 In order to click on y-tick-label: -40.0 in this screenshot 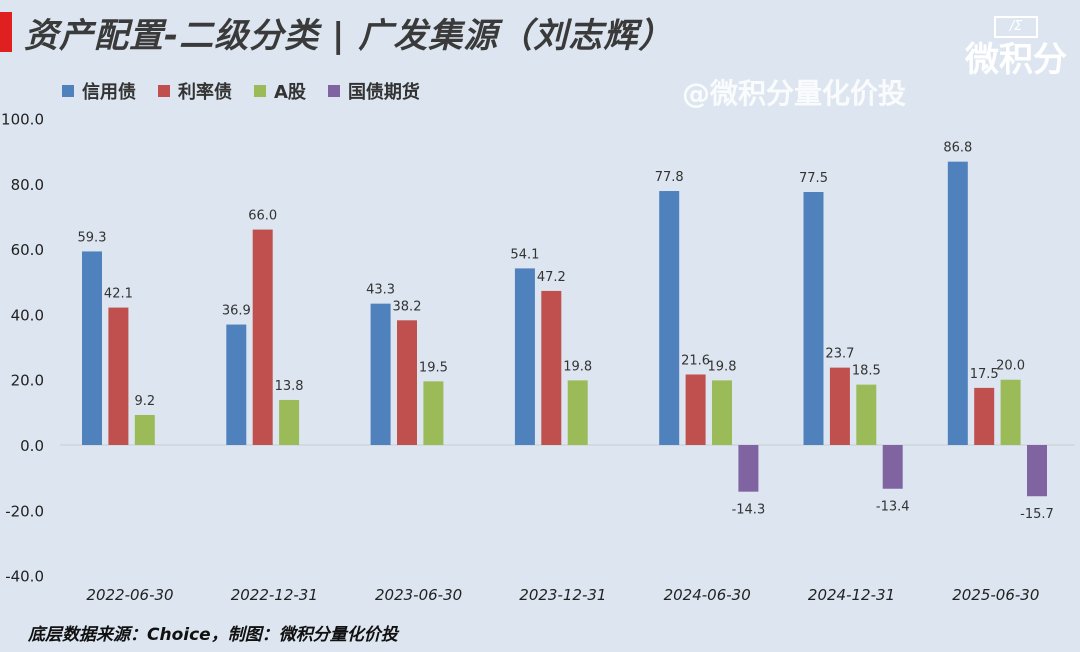, I will do `click(24, 577)`.